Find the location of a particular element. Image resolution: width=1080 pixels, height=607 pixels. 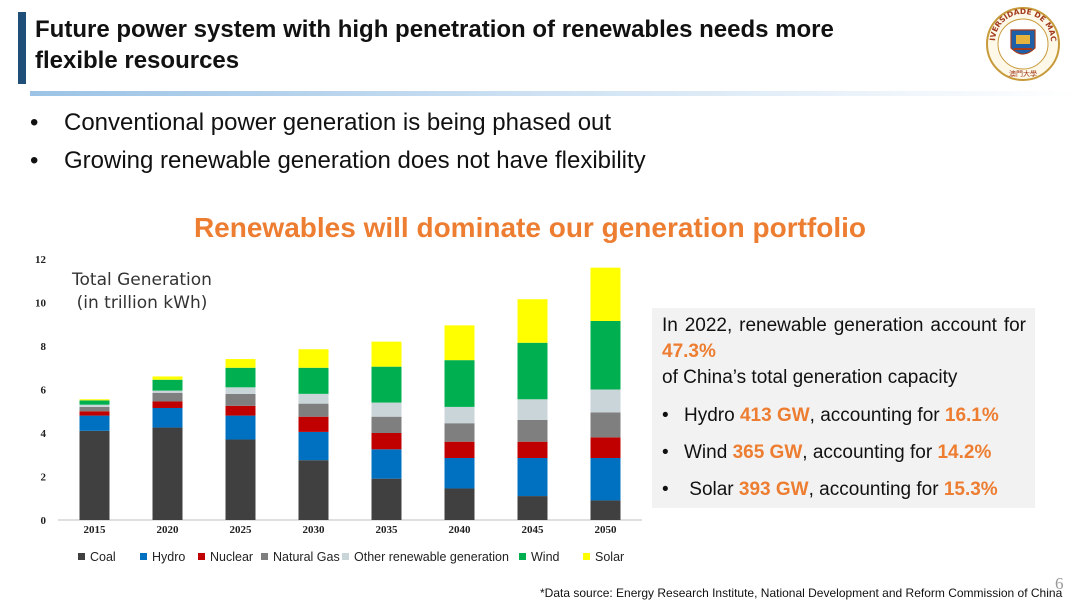

x-tick-label: 2015 is located at coordinates (95, 530).